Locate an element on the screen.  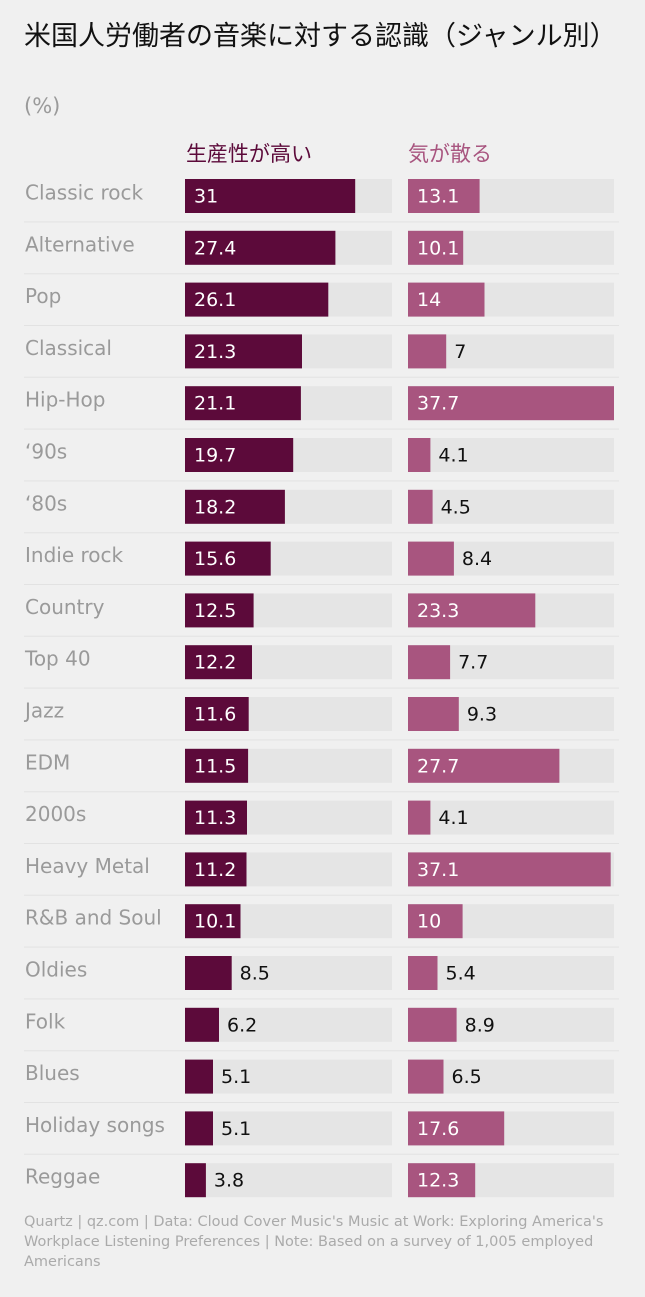
data-label: 37.7 is located at coordinates (438, 404).